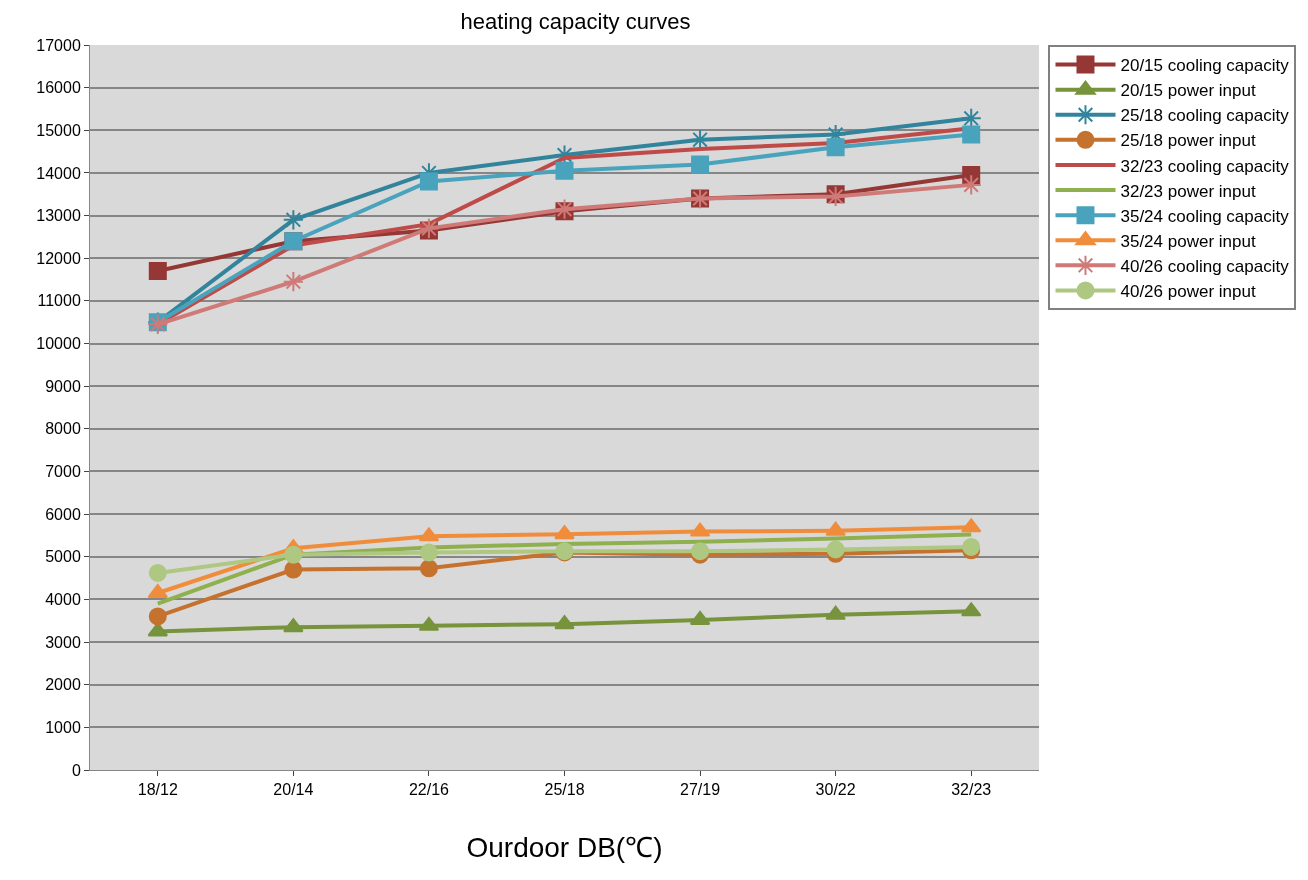 The height and width of the screenshot is (880, 1308). What do you see at coordinates (1188, 141) in the screenshot?
I see `legend-label: 25/18 power input` at bounding box center [1188, 141].